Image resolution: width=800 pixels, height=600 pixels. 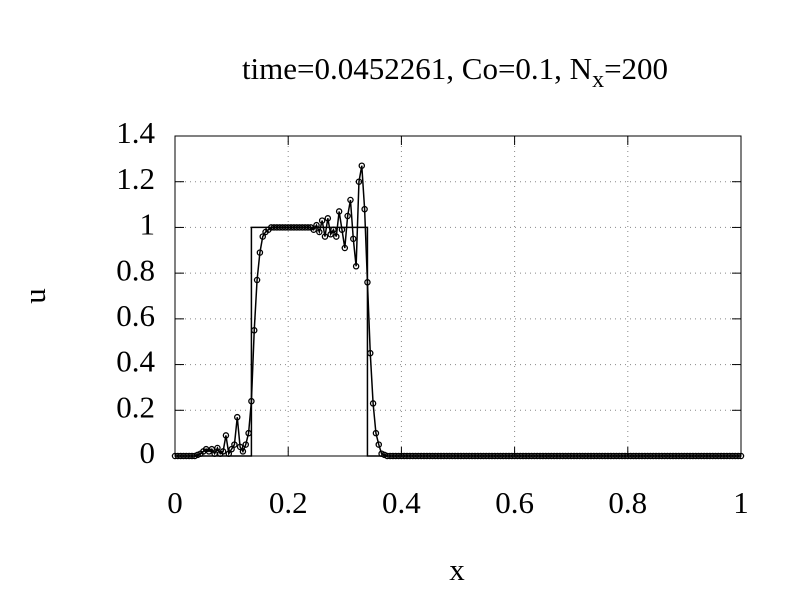 I want to click on y-tick-label: 1, so click(x=148, y=224).